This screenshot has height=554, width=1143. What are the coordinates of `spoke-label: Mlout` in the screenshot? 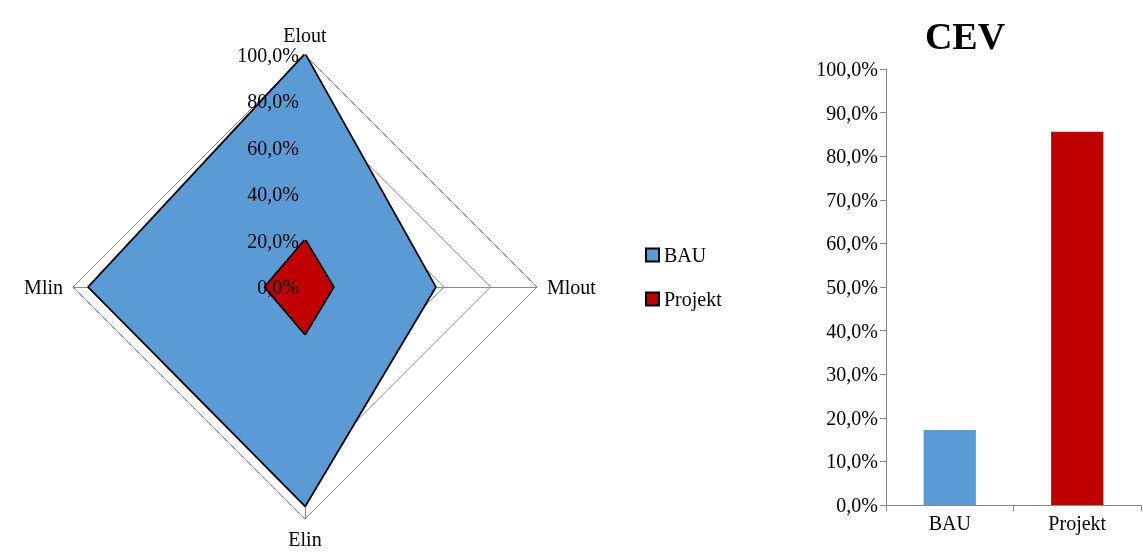 It's located at (572, 287).